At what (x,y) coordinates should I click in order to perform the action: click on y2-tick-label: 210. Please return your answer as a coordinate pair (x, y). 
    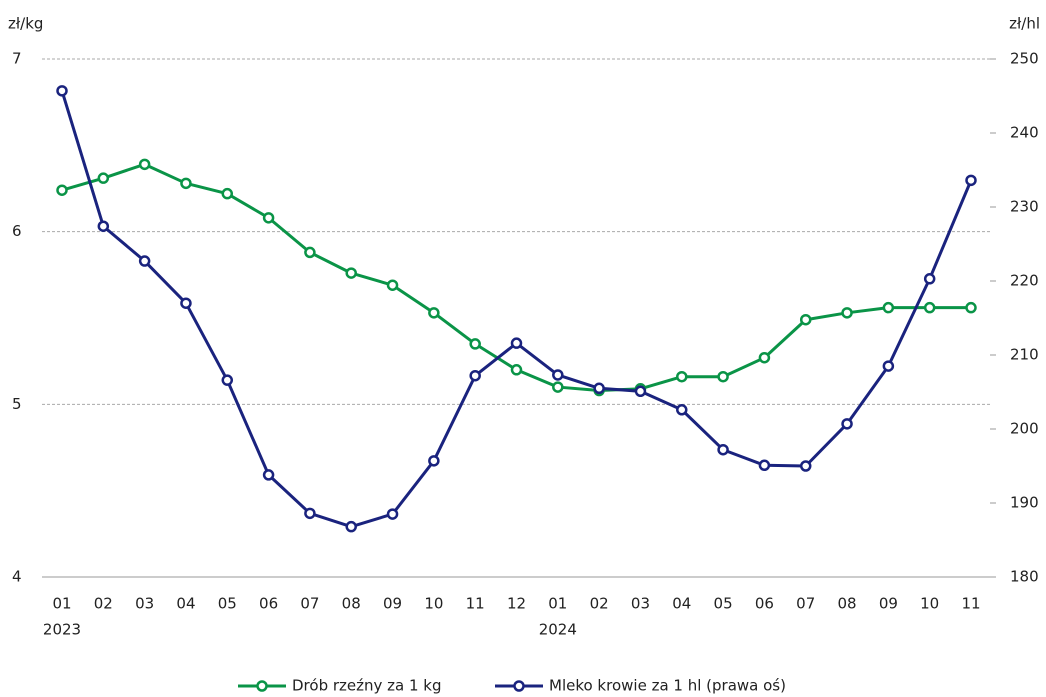
    Looking at the image, I should click on (1024, 355).